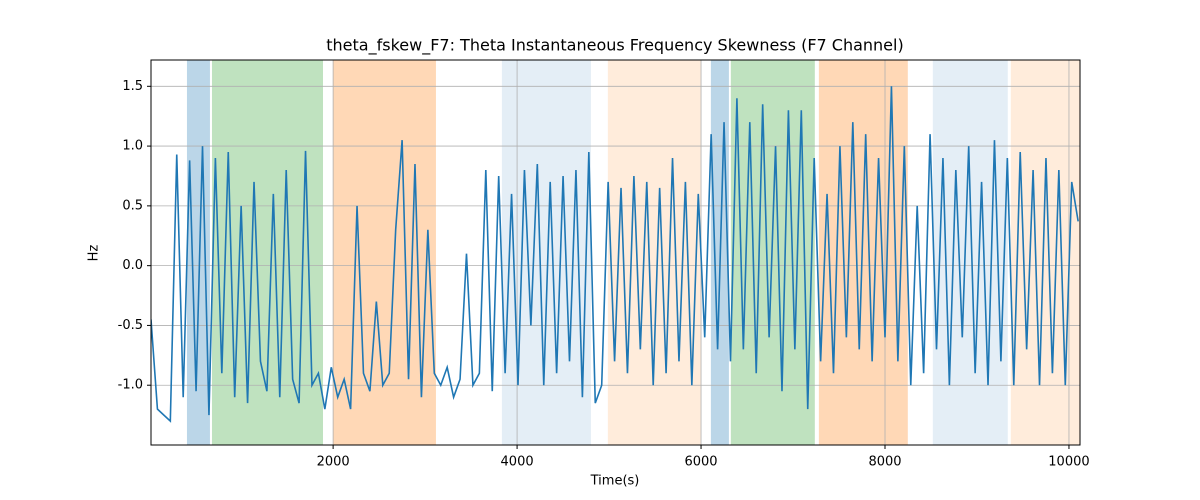  Describe the element at coordinates (94, 253) in the screenshot. I see `y-axis-label: Hz` at that location.